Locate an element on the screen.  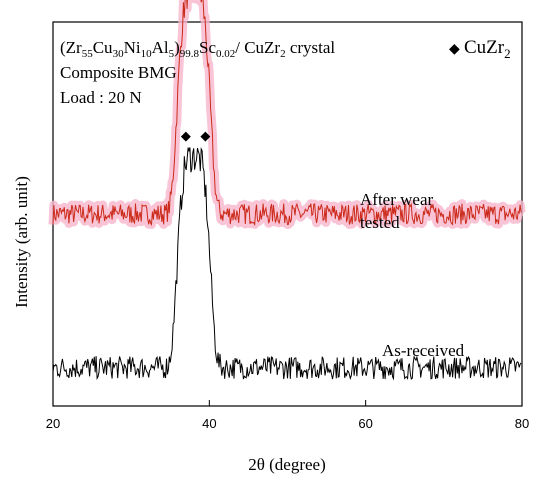
x-tick-label: 20 is located at coordinates (53, 423).